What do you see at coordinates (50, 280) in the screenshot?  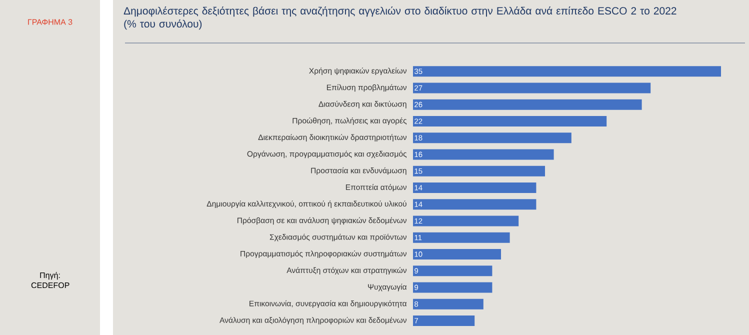 I see `text: Πηγή: CEDEFOP` at bounding box center [50, 280].